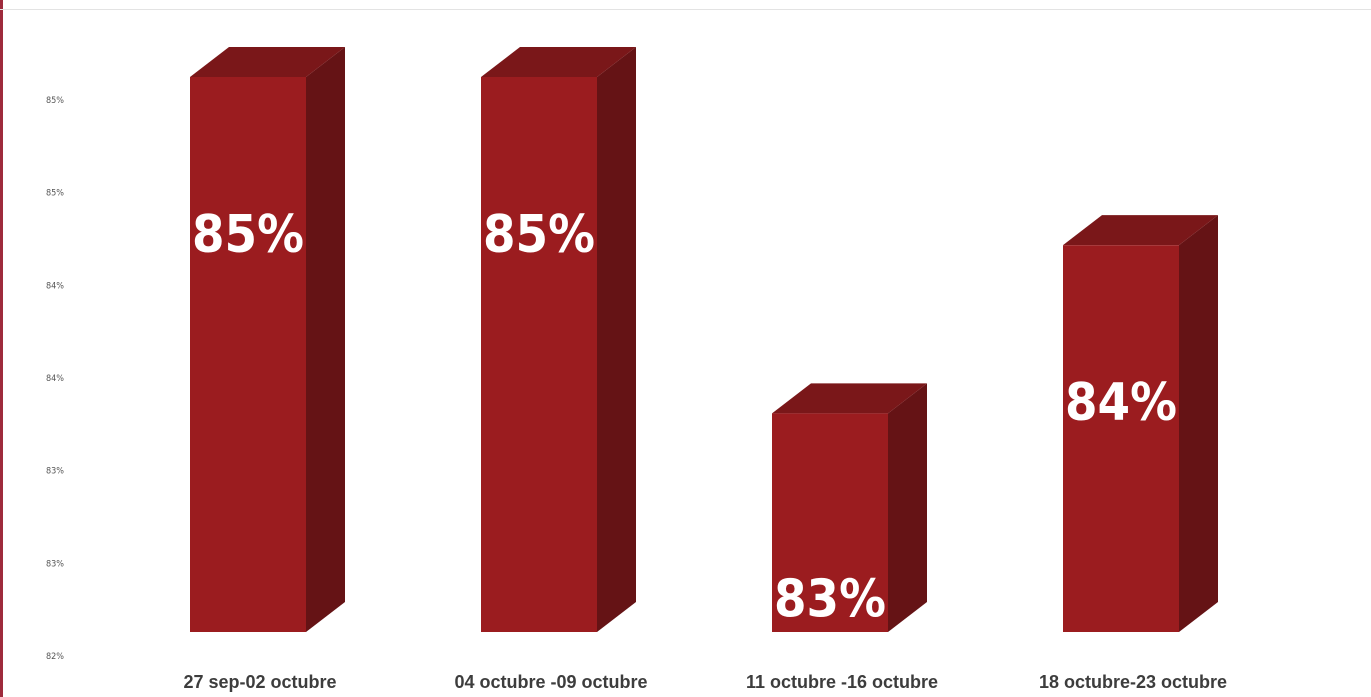 The image size is (1371, 697). What do you see at coordinates (685, 9) in the screenshot?
I see `top-divider` at bounding box center [685, 9].